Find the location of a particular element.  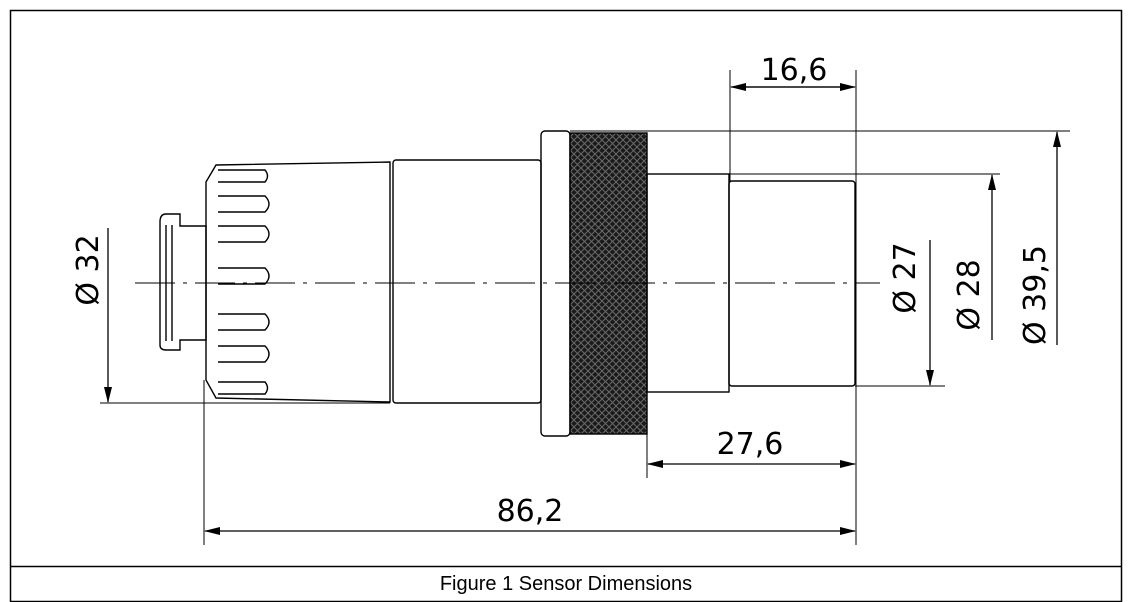

dim-label-32: Ø 32 is located at coordinates (88, 269).